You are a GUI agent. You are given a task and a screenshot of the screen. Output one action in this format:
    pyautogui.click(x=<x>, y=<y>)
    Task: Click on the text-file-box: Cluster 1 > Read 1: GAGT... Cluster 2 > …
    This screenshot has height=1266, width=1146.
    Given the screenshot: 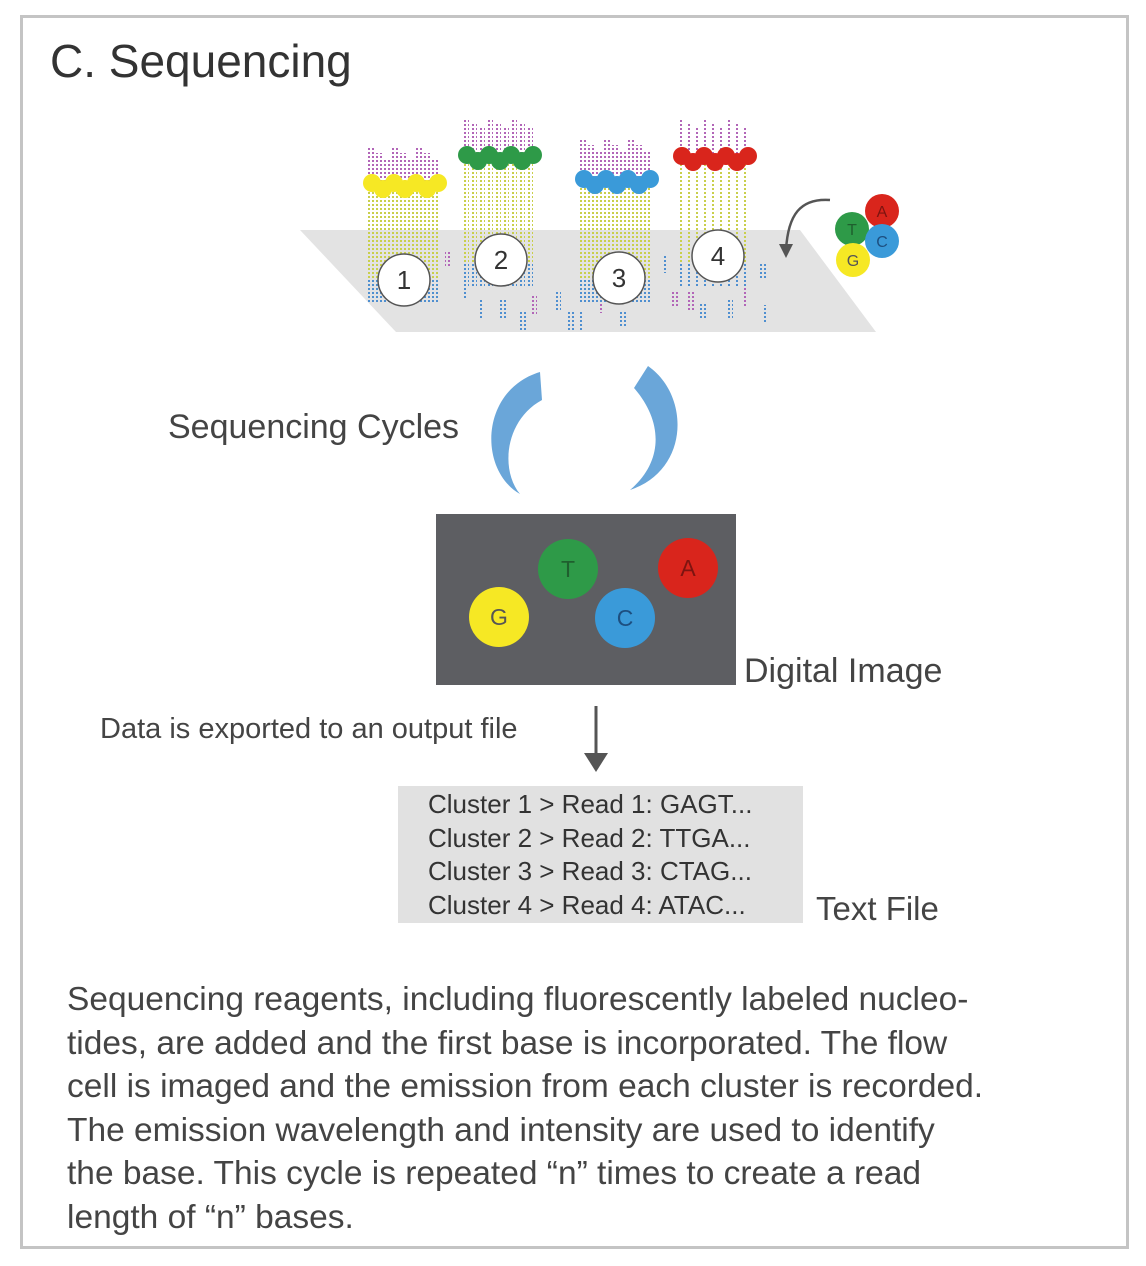 What is the action you would take?
    pyautogui.click(x=600, y=854)
    